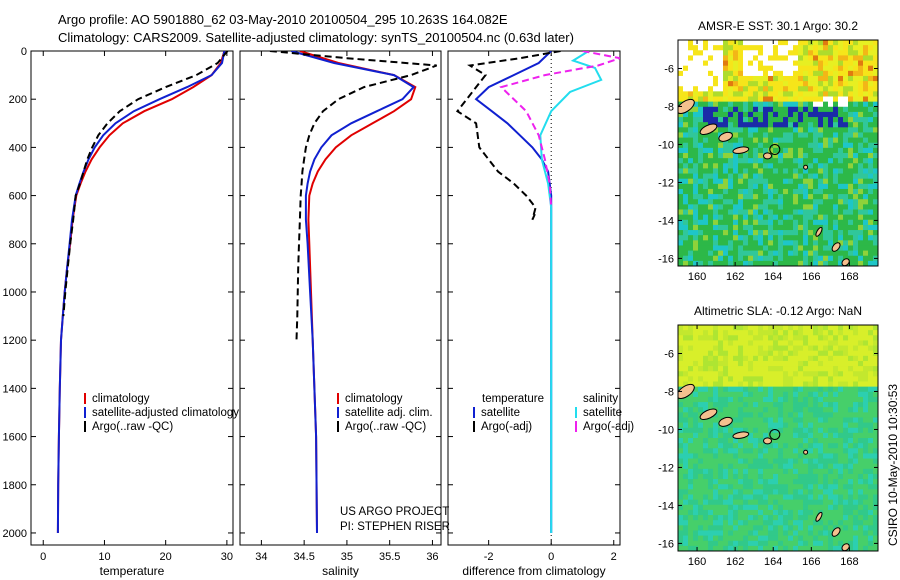 The width and height of the screenshot is (900, 580). I want to click on map-x-tick-label: 160, so click(697, 562).